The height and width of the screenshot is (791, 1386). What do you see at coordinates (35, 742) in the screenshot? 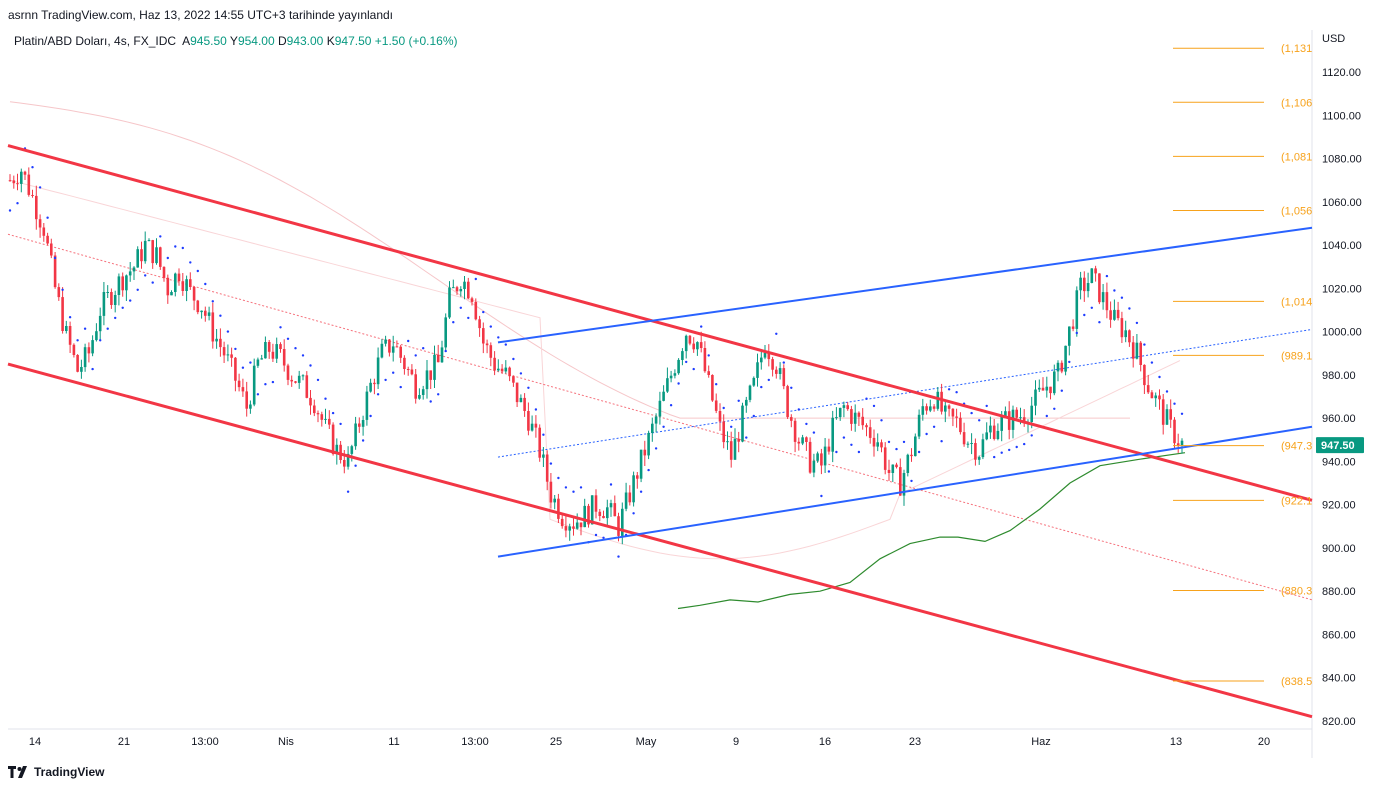
I see `x-tick-label: 14` at bounding box center [35, 742].